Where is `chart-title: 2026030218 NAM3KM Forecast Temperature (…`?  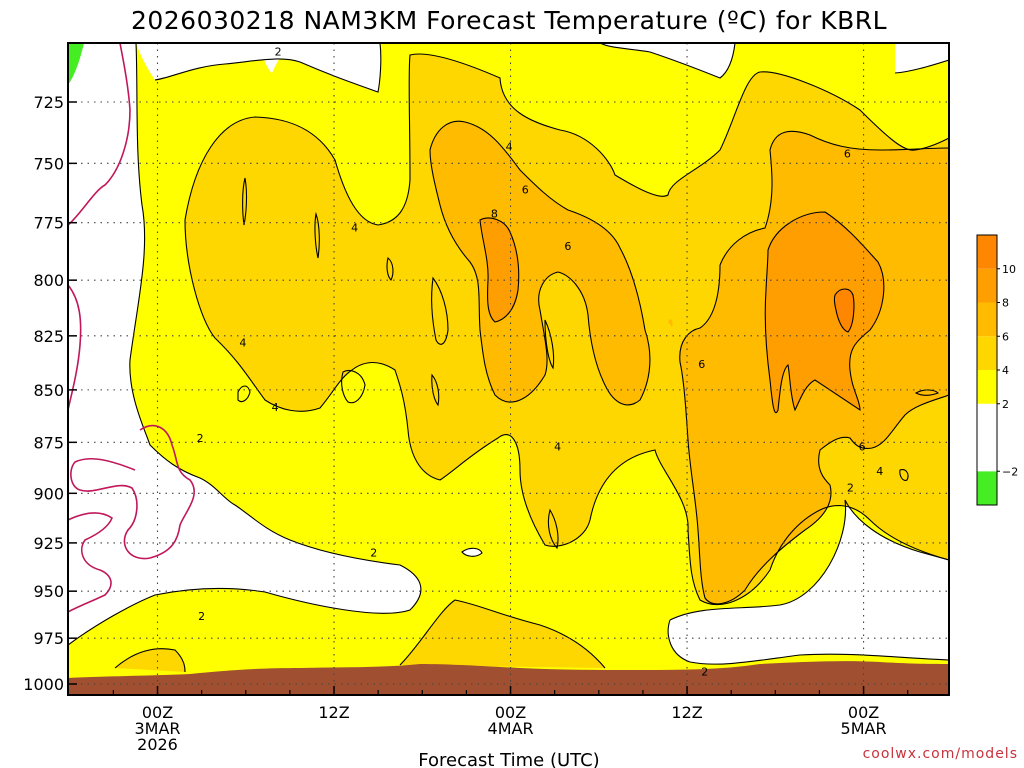 chart-title: 2026030218 NAM3KM Forecast Temperature (… is located at coordinates (509, 20).